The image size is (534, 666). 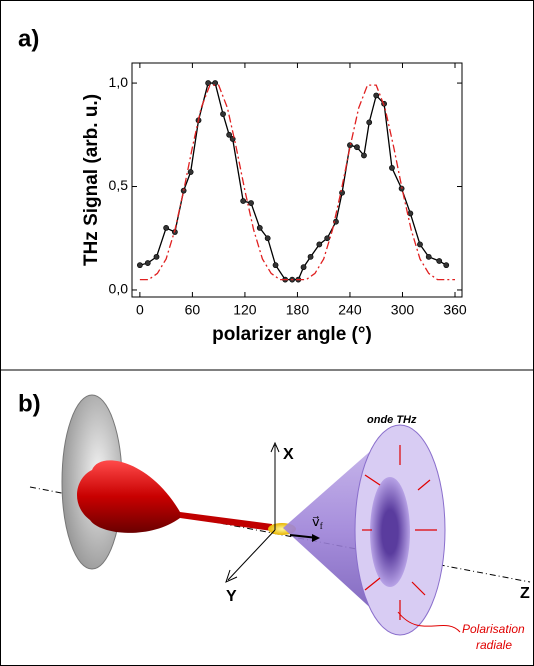 I want to click on polarisation-label: Polarisation, so click(x=493, y=629).